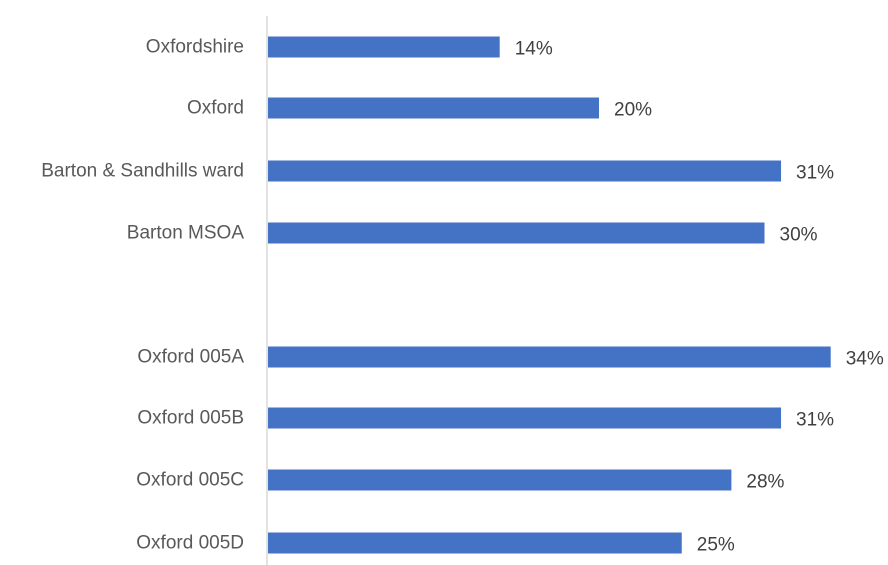  What do you see at coordinates (799, 235) in the screenshot?
I see `data-label: 30%` at bounding box center [799, 235].